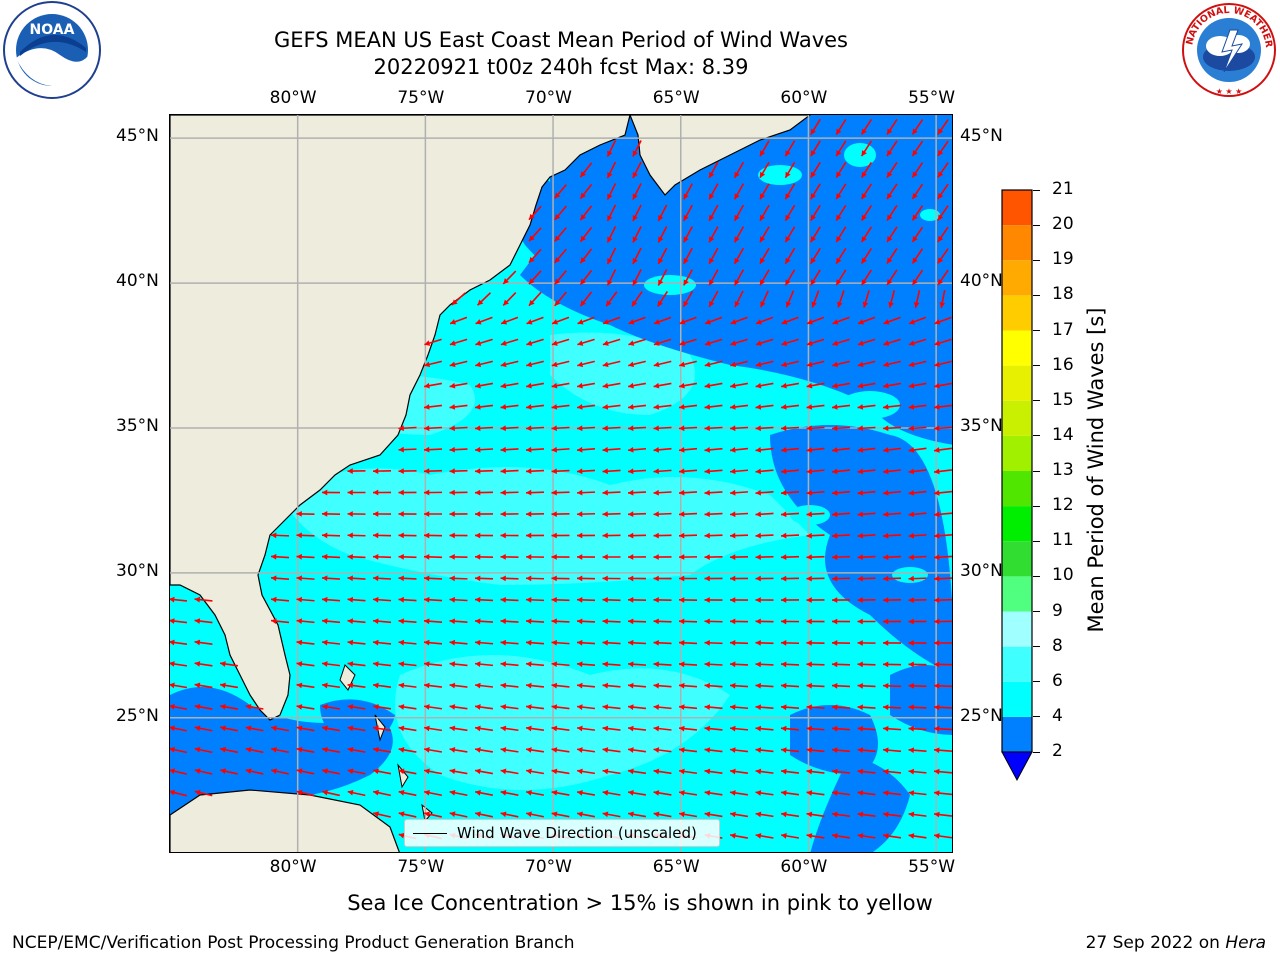  Describe the element at coordinates (1036, 717) in the screenshot. I see `colorbar-tick-mark` at that location.